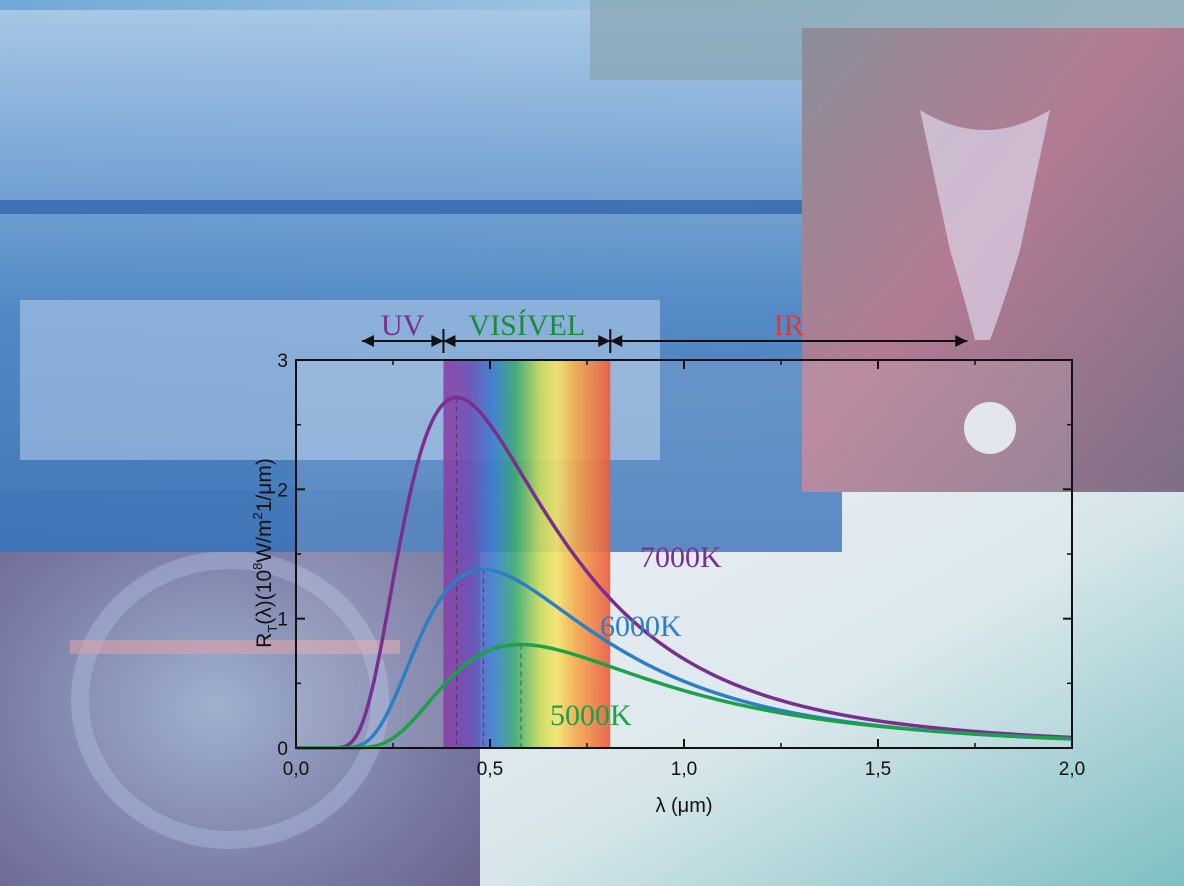 The height and width of the screenshot is (886, 1184). What do you see at coordinates (527, 554) in the screenshot?
I see `visible-spectrum-band` at bounding box center [527, 554].